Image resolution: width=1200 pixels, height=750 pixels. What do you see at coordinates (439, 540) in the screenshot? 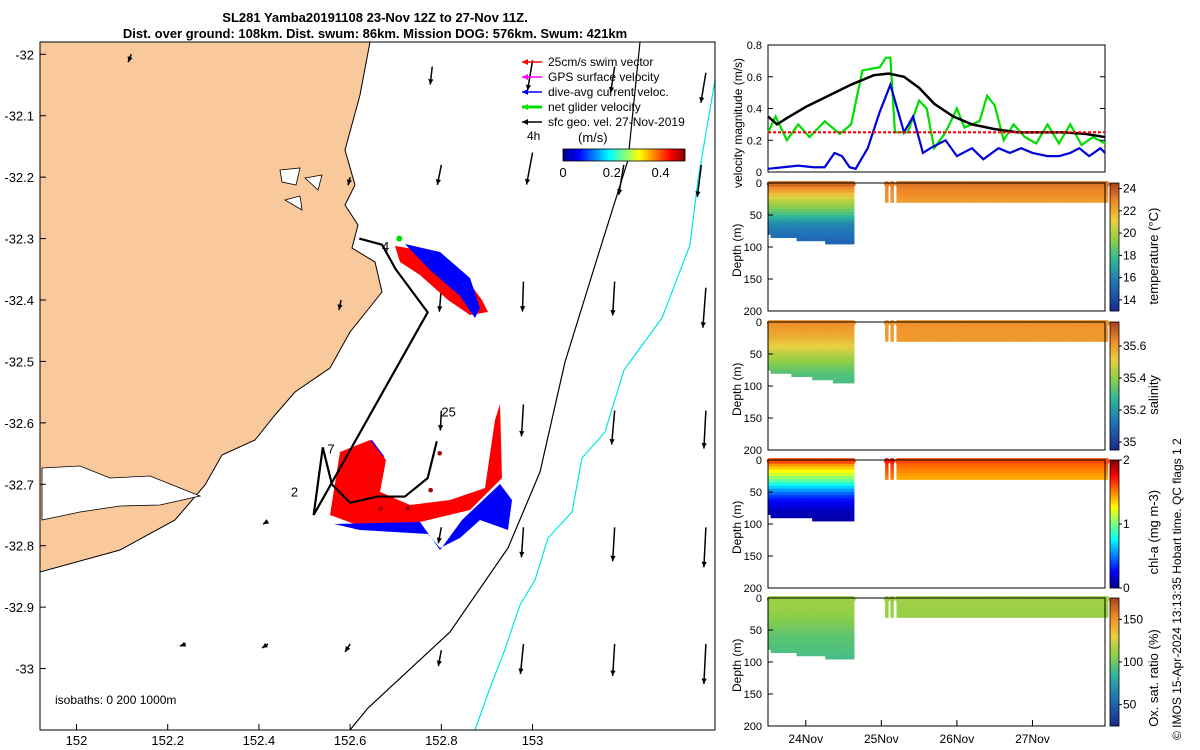
I see `geostrophic-arrow-head` at bounding box center [439, 540].